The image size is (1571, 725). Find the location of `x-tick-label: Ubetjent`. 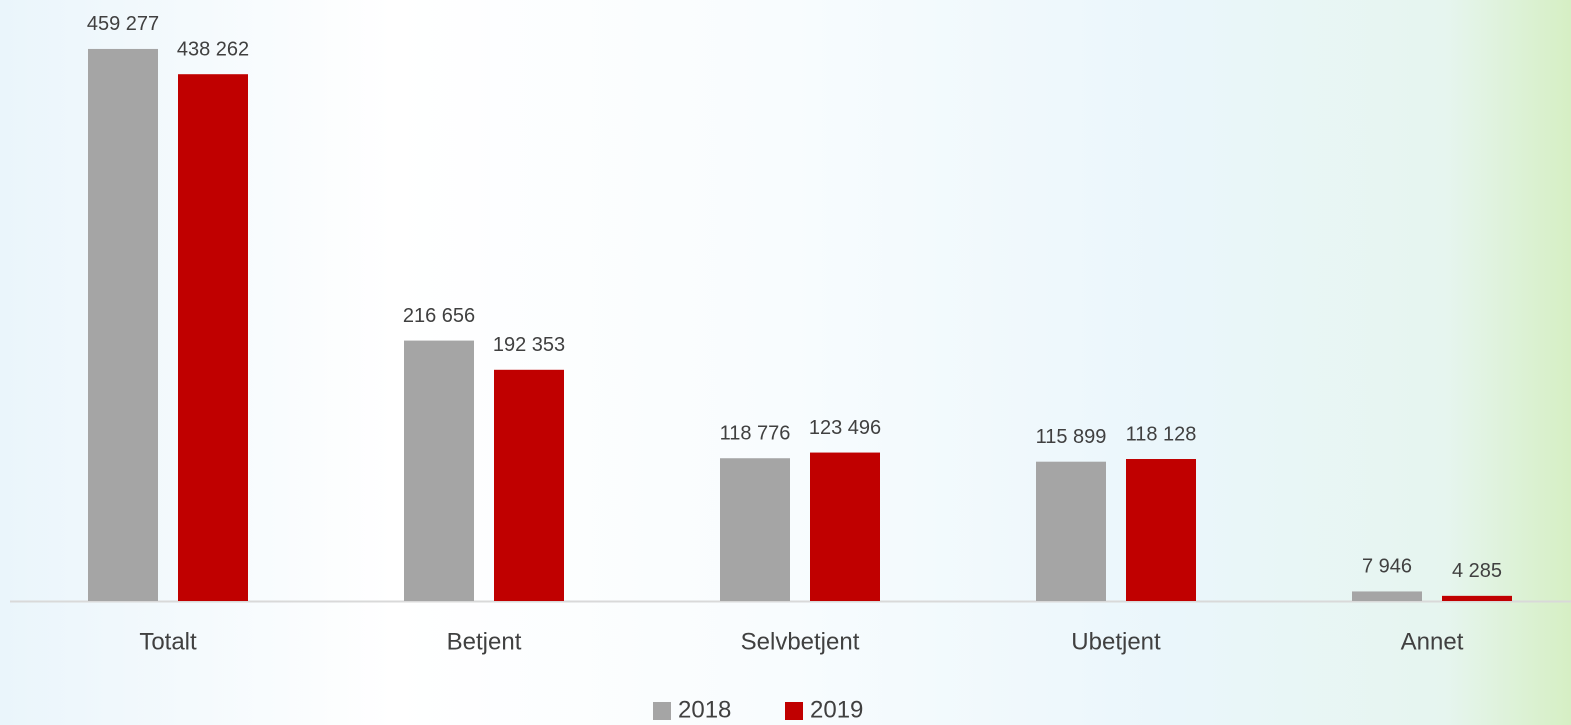

x-tick-label: Ubetjent is located at coordinates (1116, 641).